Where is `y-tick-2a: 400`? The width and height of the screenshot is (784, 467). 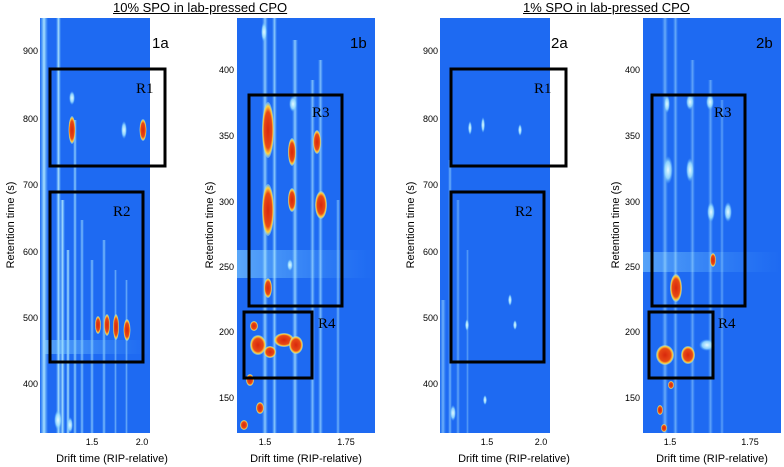
y-tick-2a: 400 is located at coordinates (430, 384).